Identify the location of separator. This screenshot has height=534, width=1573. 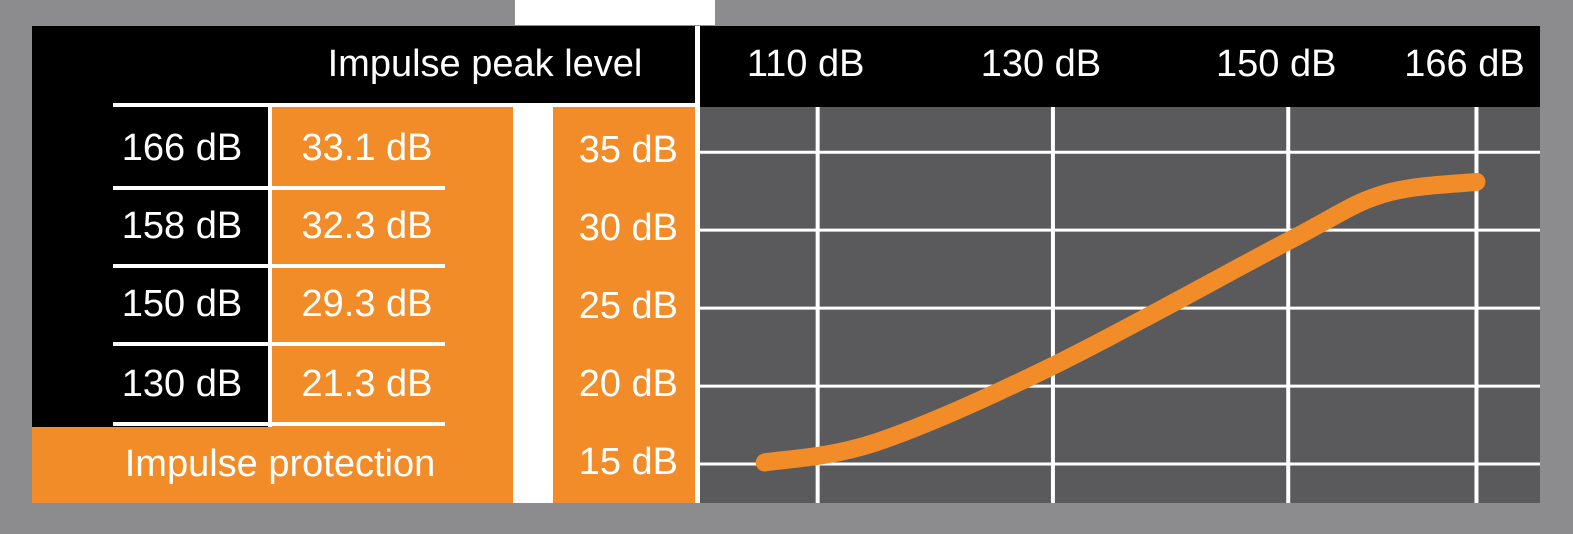
(533, 305).